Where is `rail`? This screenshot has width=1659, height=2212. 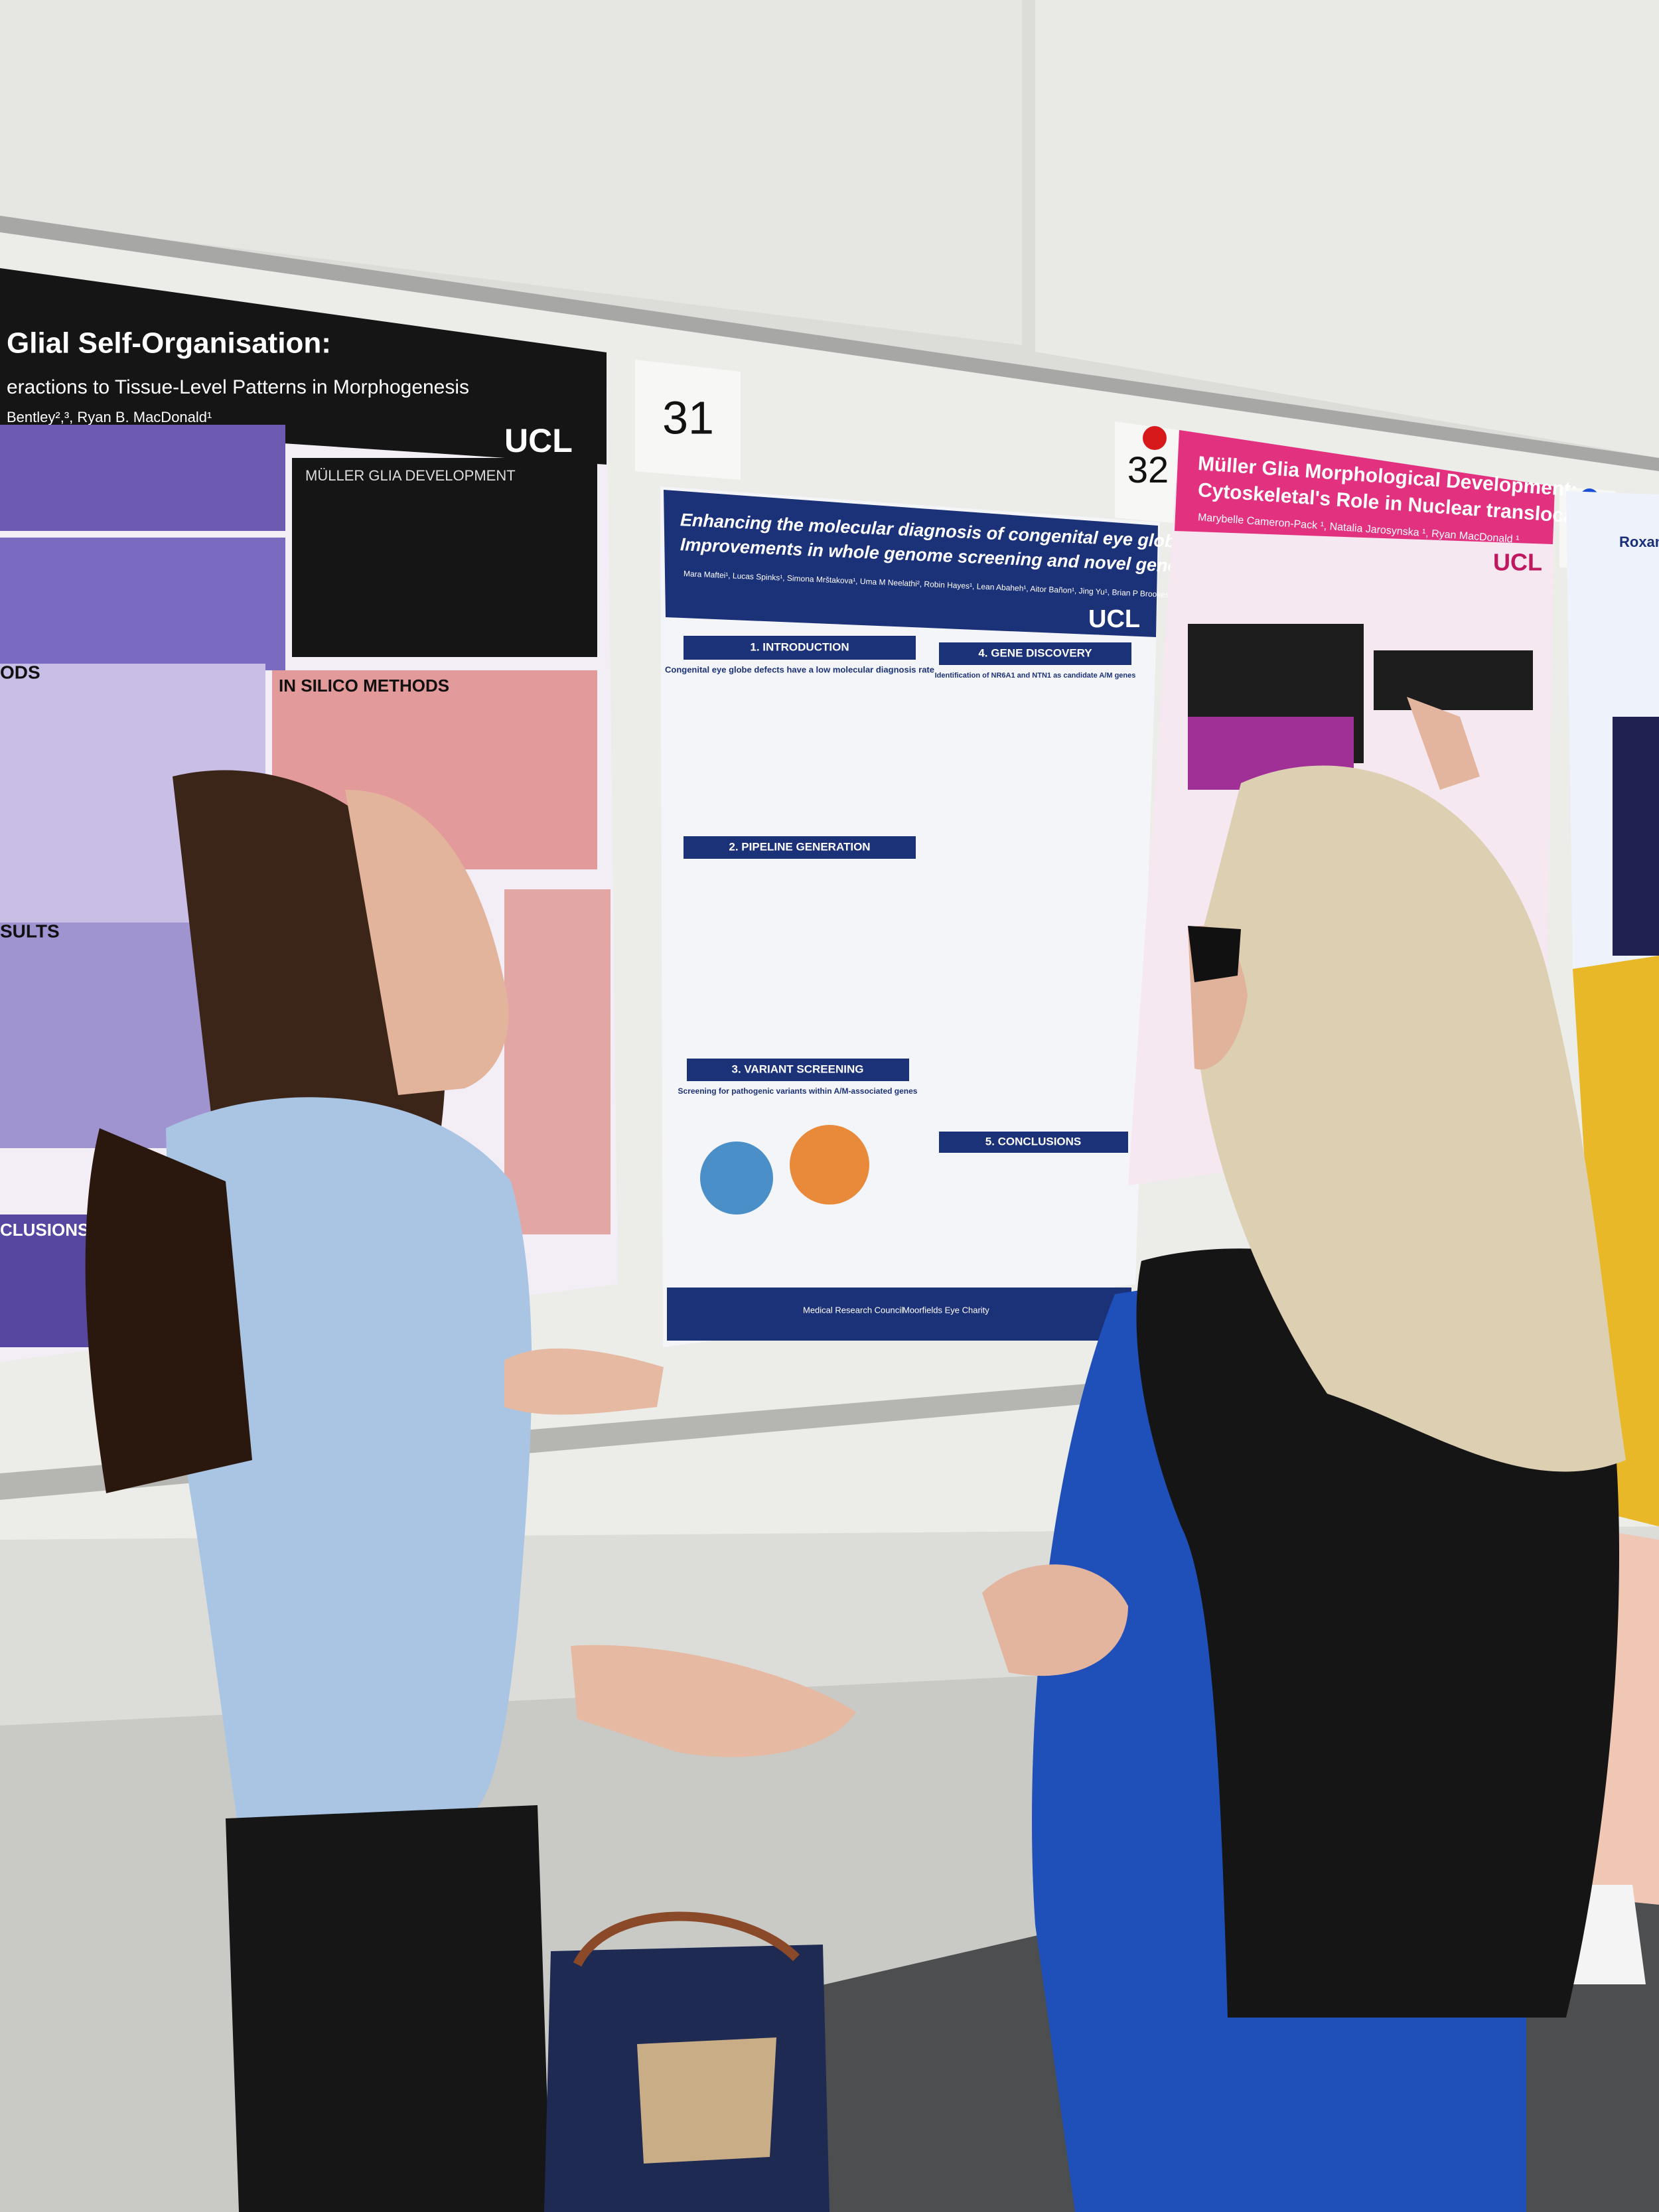
rail is located at coordinates (829, 344).